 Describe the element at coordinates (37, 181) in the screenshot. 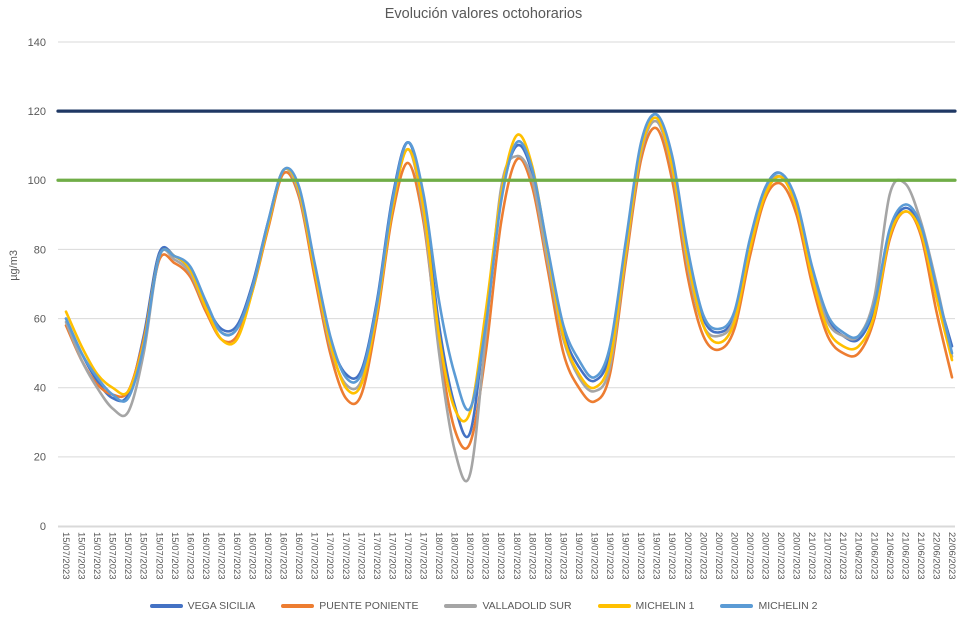

I see `y-tick-label: 100` at that location.